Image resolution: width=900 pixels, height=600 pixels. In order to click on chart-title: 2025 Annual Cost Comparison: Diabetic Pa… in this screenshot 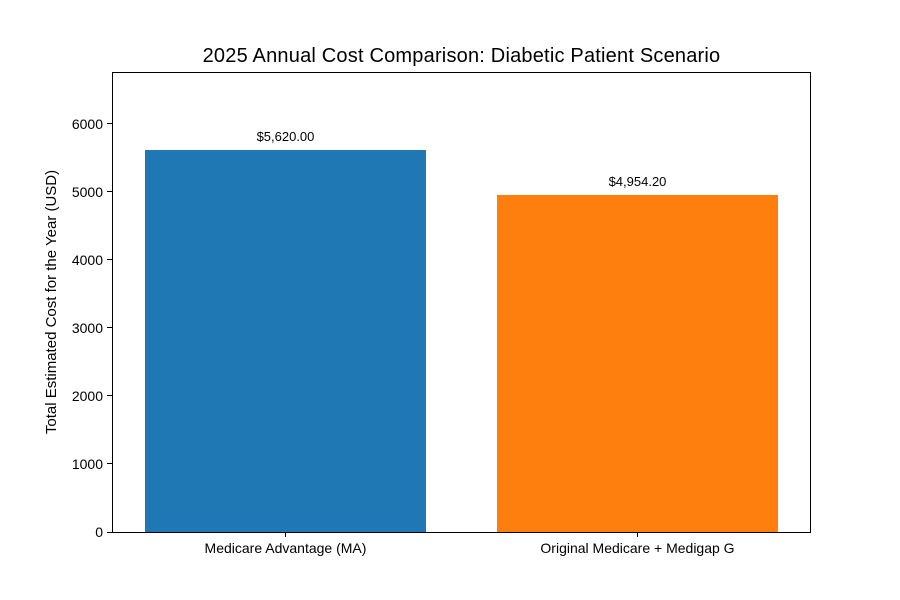, I will do `click(461, 56)`.